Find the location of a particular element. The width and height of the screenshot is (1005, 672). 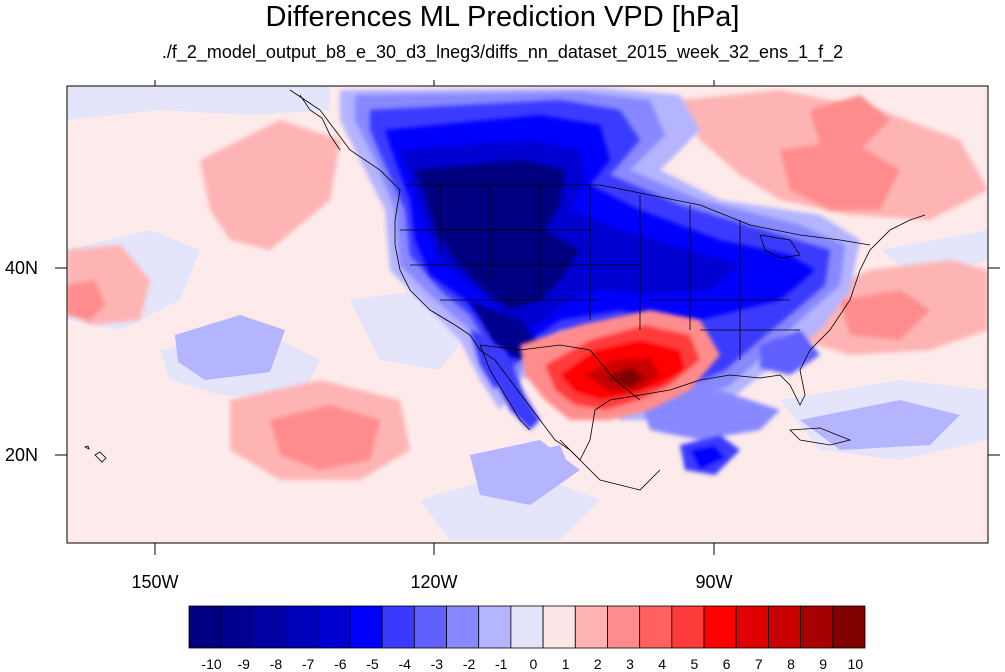

colorbar-label: 8 is located at coordinates (791, 664).